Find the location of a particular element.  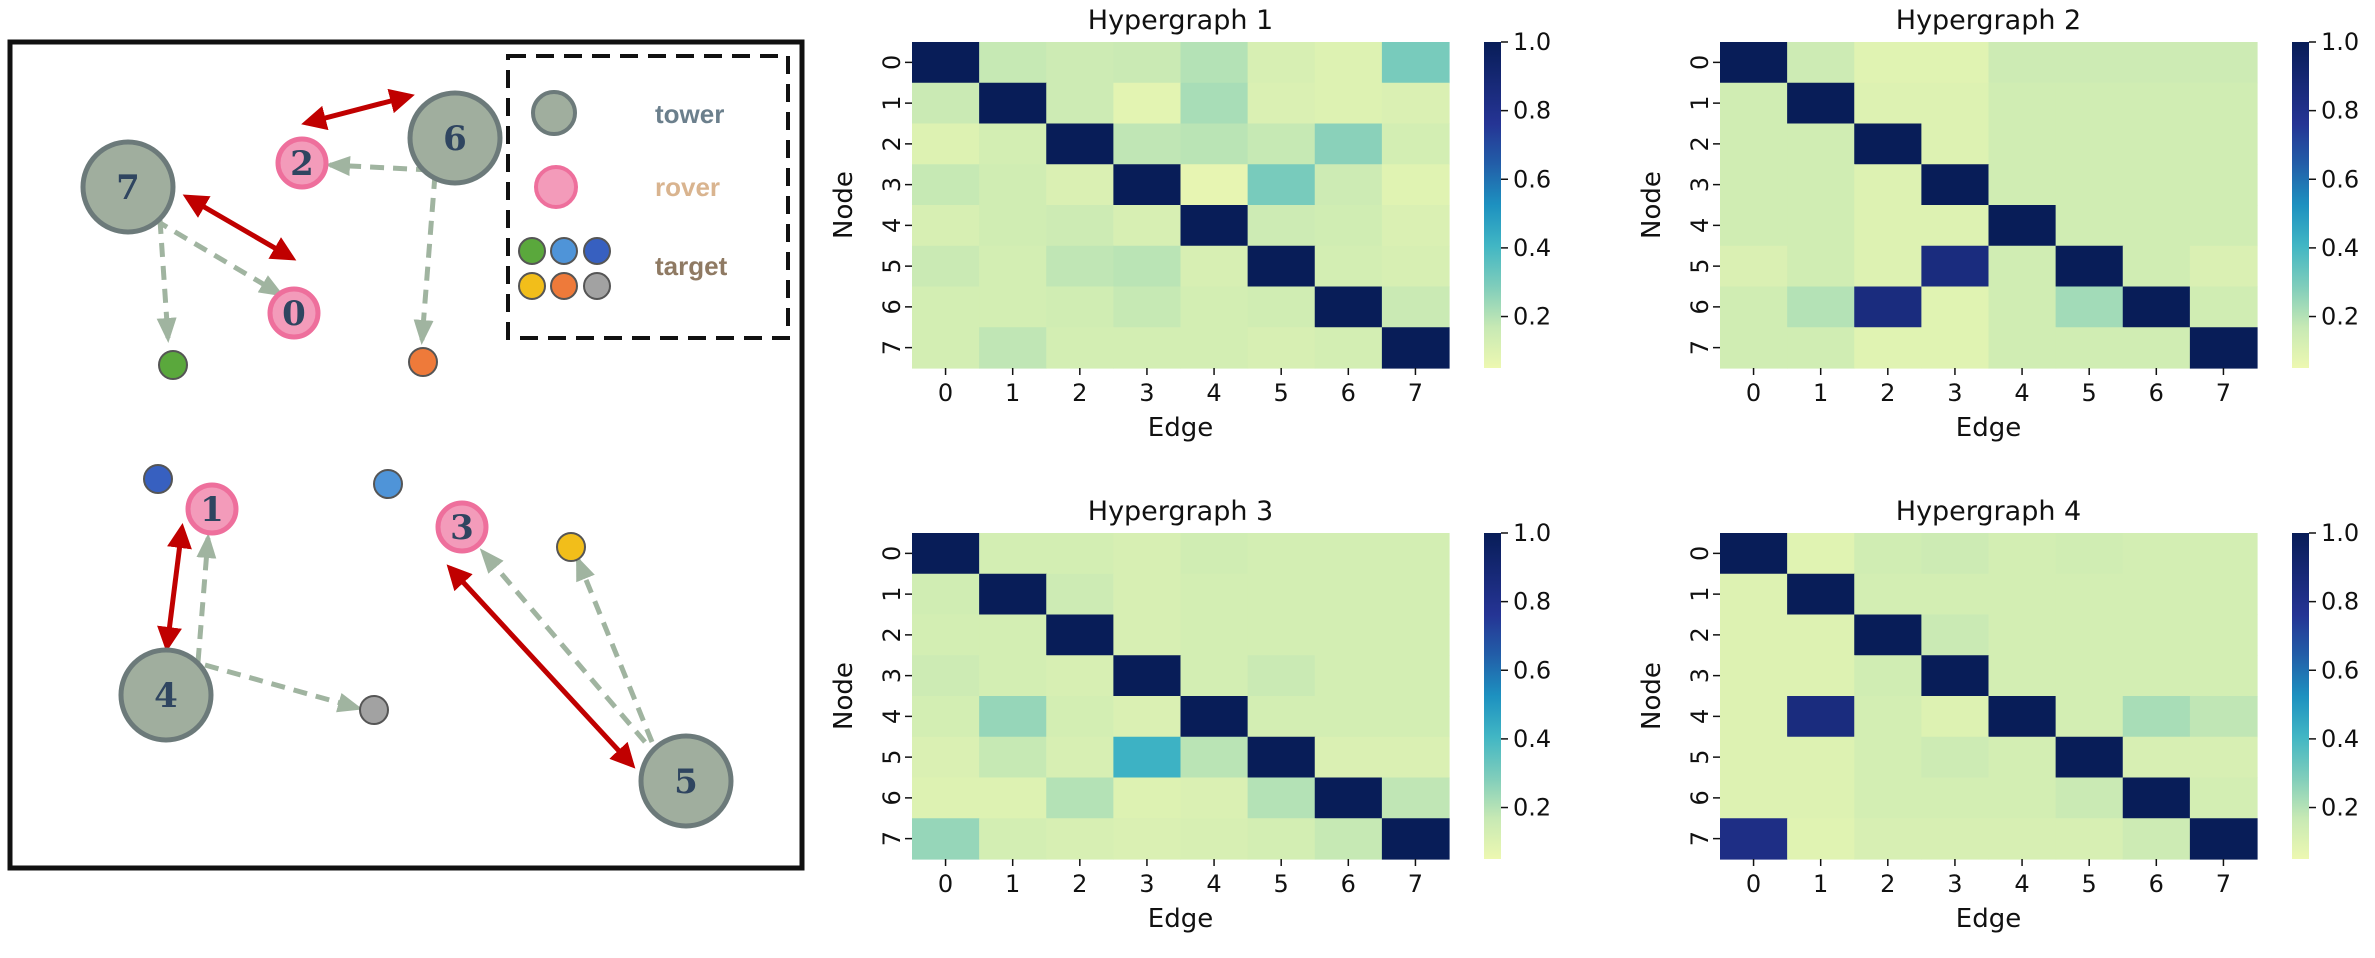

heatmap-title: Hypergraph 3 is located at coordinates (1180, 511).